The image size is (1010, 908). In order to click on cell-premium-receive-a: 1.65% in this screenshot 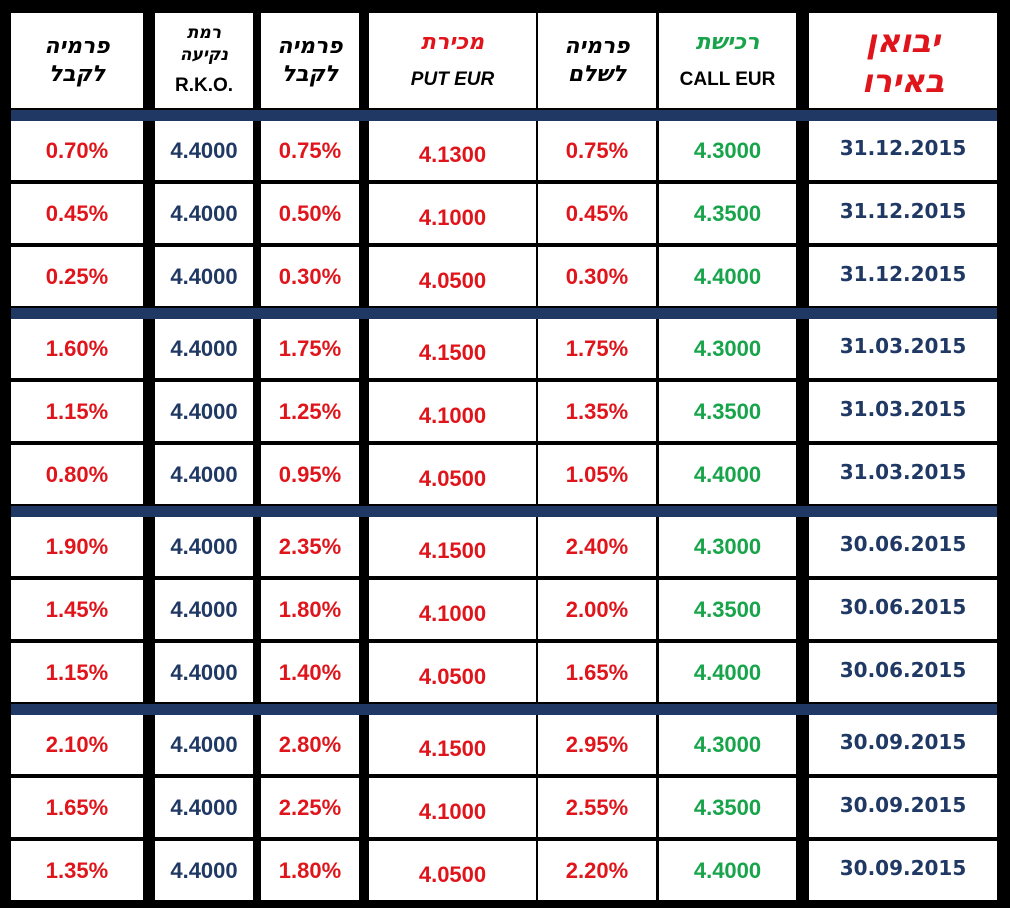, I will do `click(77, 807)`.